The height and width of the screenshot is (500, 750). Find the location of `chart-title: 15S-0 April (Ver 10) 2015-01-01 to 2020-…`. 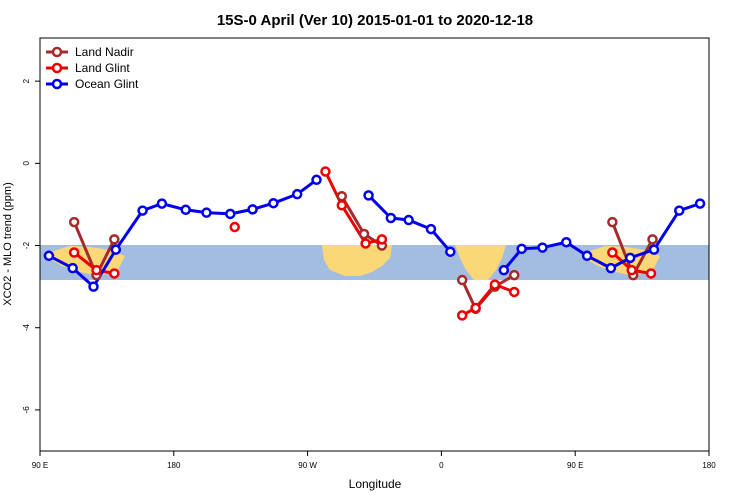

chart-title: 15S-0 April (Ver 10) 2015-01-01 to 2020-… is located at coordinates (375, 20).